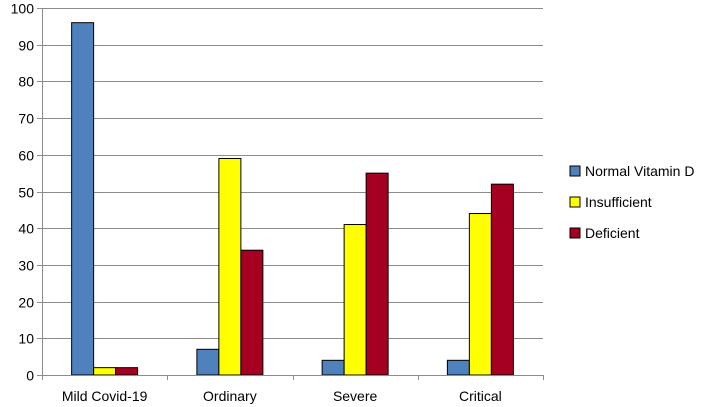 This screenshot has height=407, width=708. I want to click on y-tick-label: 100, so click(23, 9).